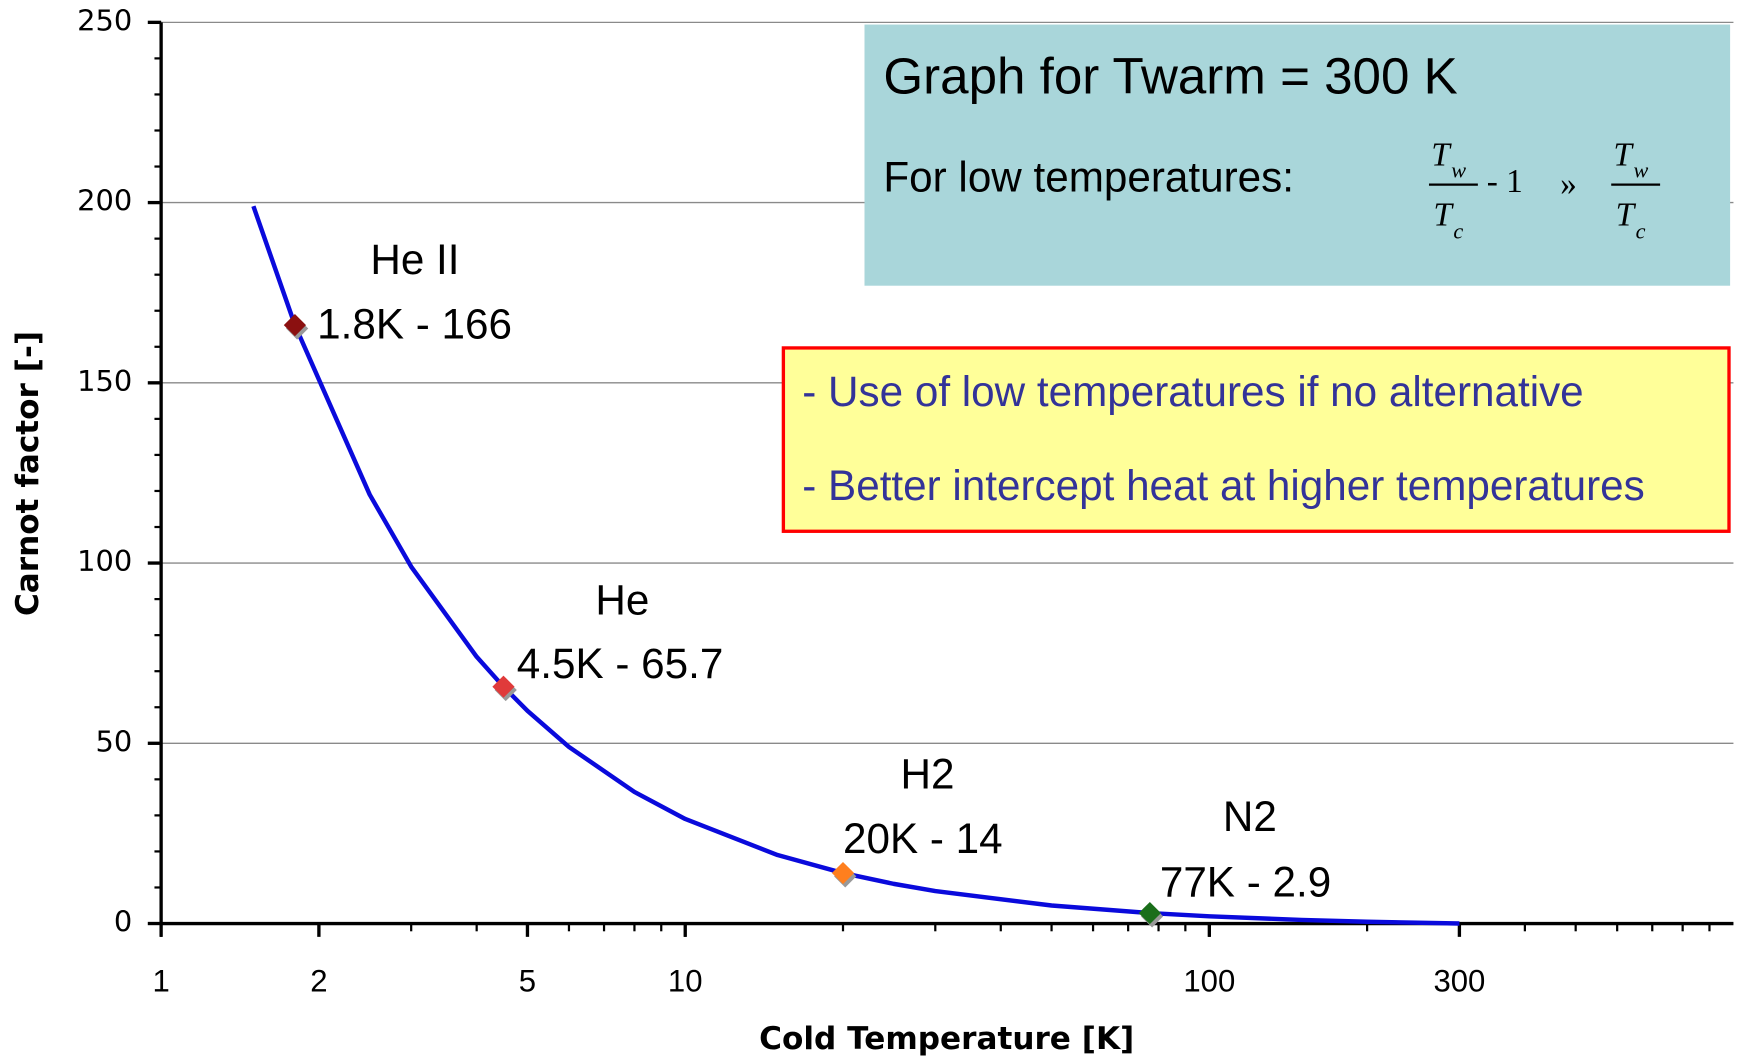 This screenshot has width=1739, height=1057. I want to click on point-name: He II, so click(414, 259).